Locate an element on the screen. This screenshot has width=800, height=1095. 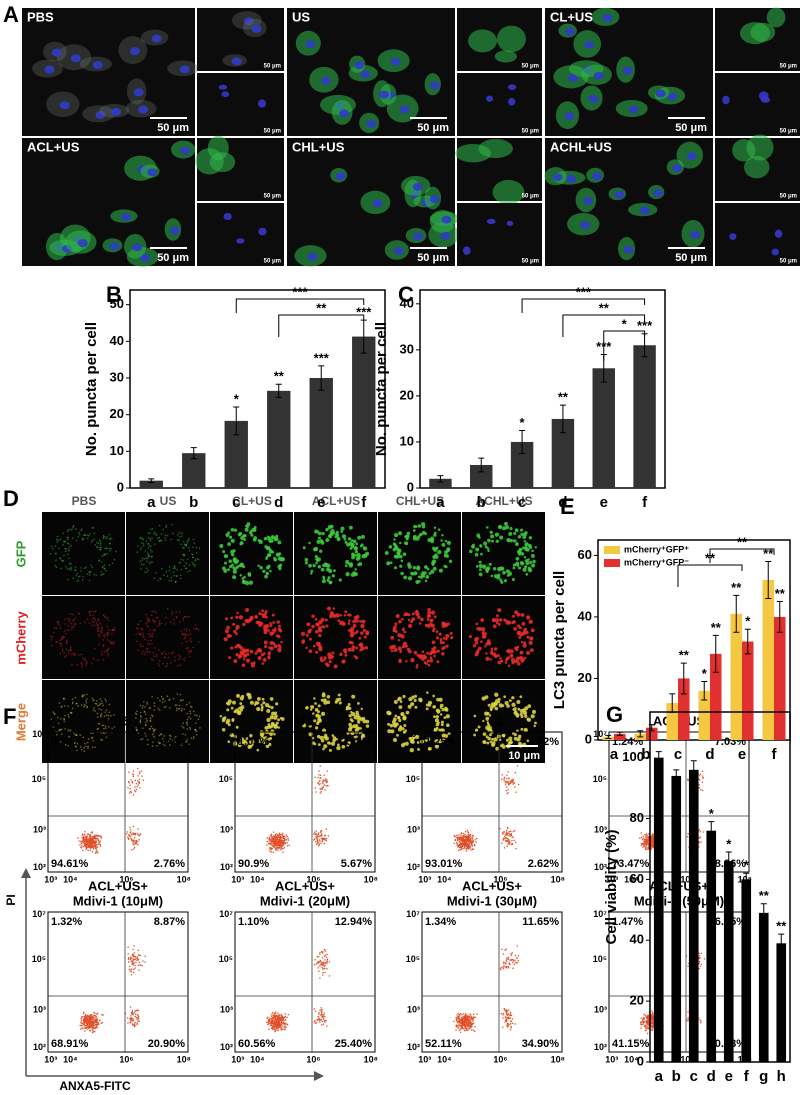
row-label: GFP is located at coordinates (20, 553).